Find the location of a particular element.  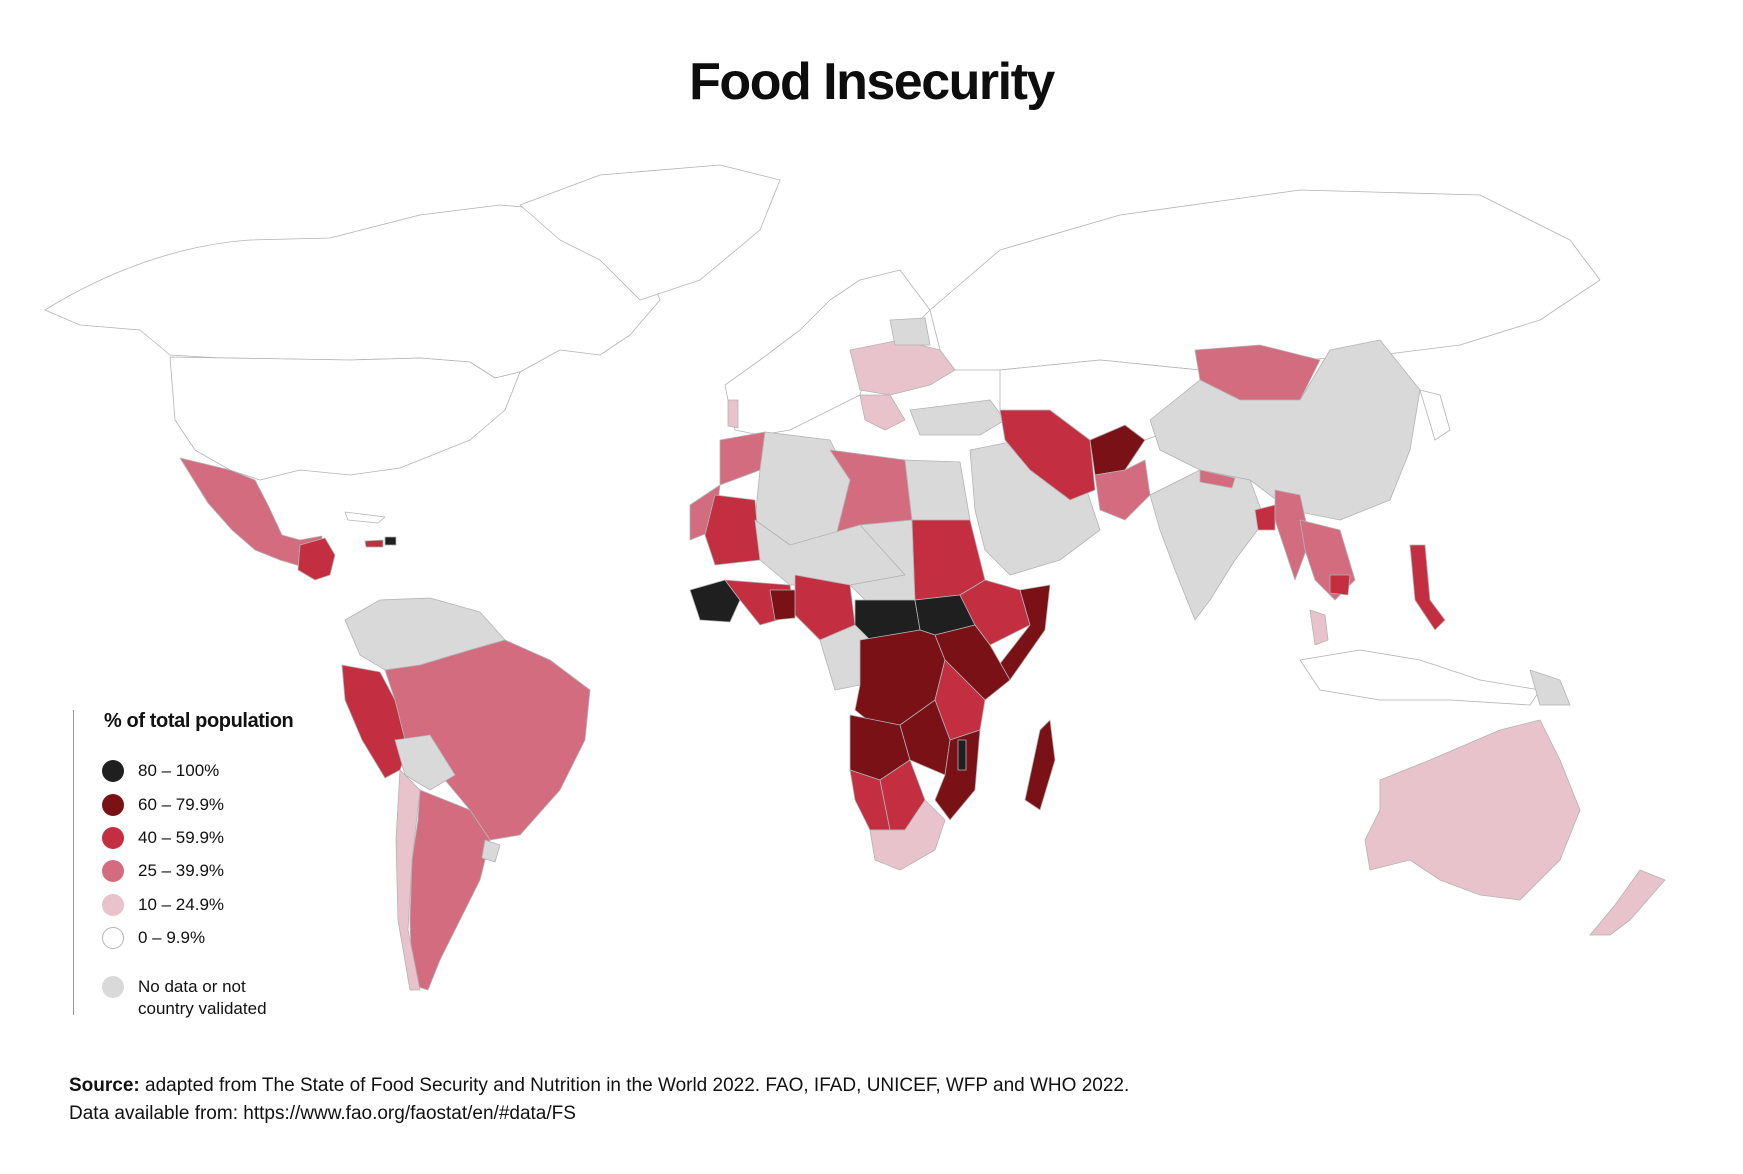

legend-item-10-24: 10 – 24.9% is located at coordinates (163, 905).